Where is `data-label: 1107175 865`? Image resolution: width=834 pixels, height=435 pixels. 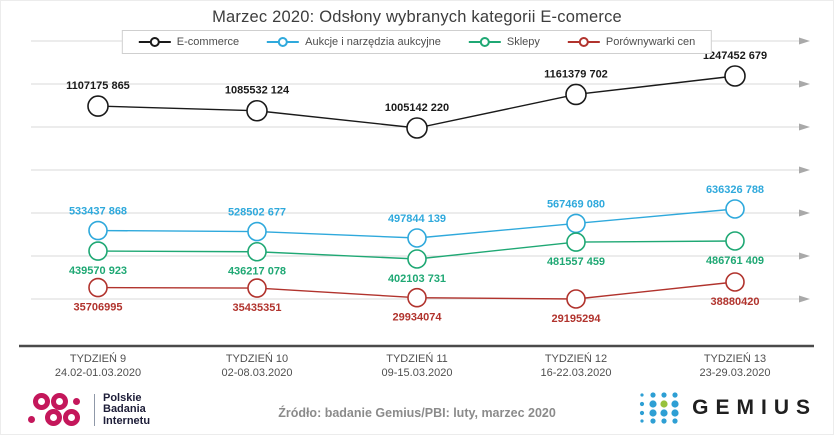
data-label: 1107175 865 is located at coordinates (98, 86).